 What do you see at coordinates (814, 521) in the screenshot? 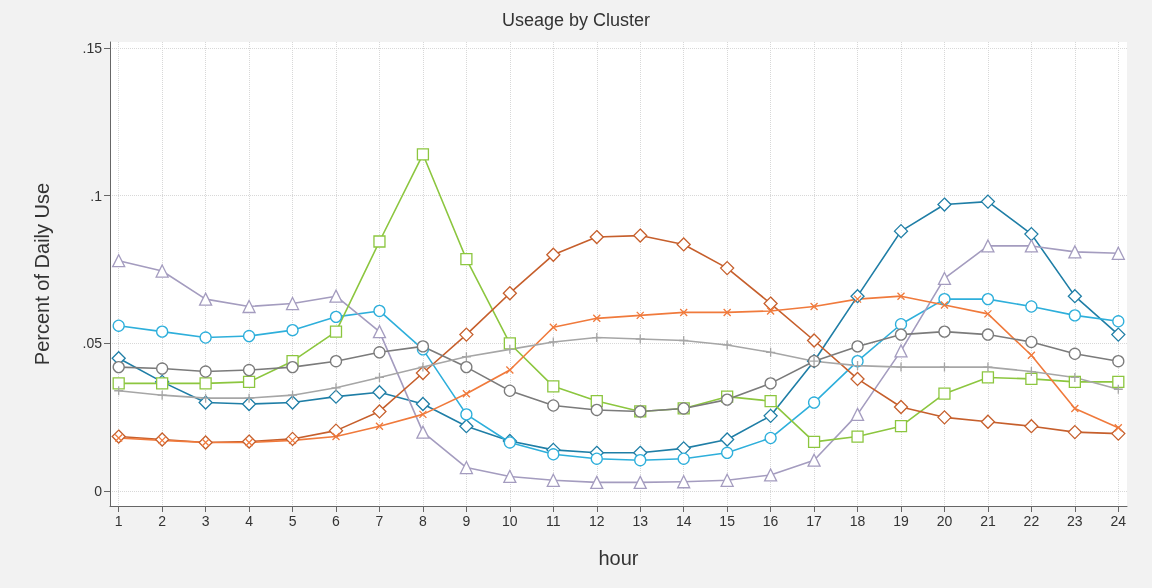
I see `x-tick-label: 17` at bounding box center [814, 521].